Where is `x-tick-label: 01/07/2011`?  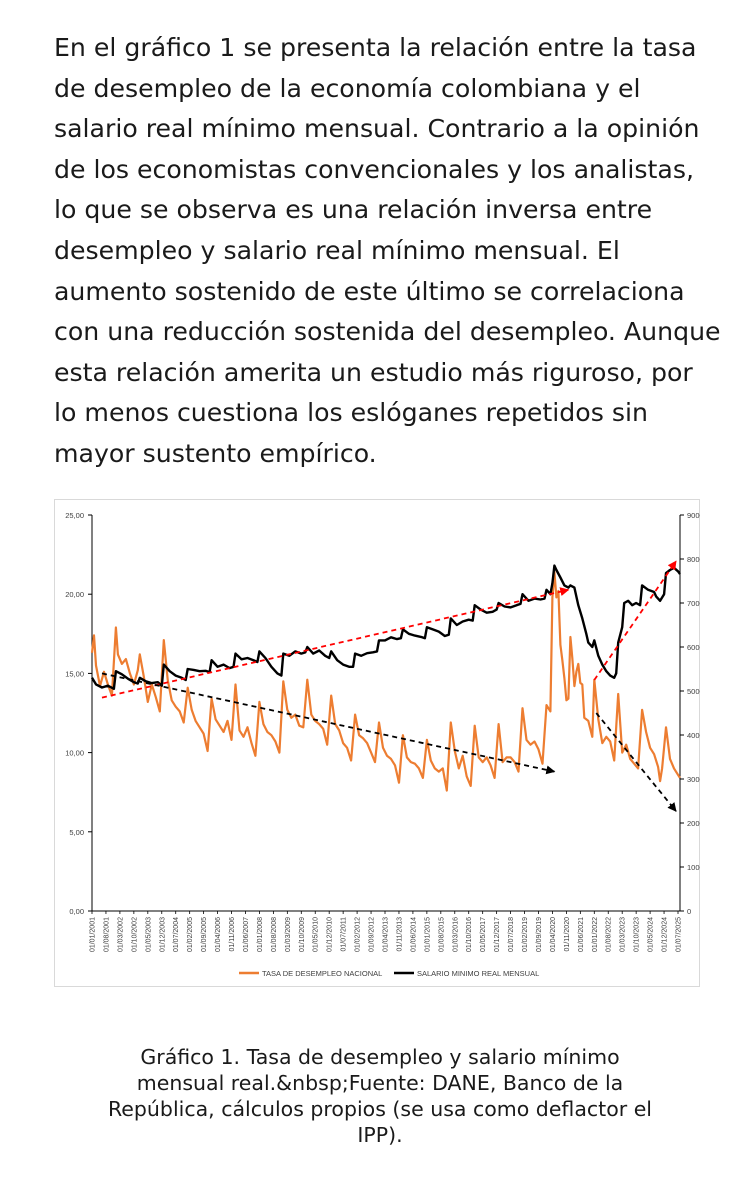
x-tick-label: 01/07/2011 is located at coordinates (344, 934).